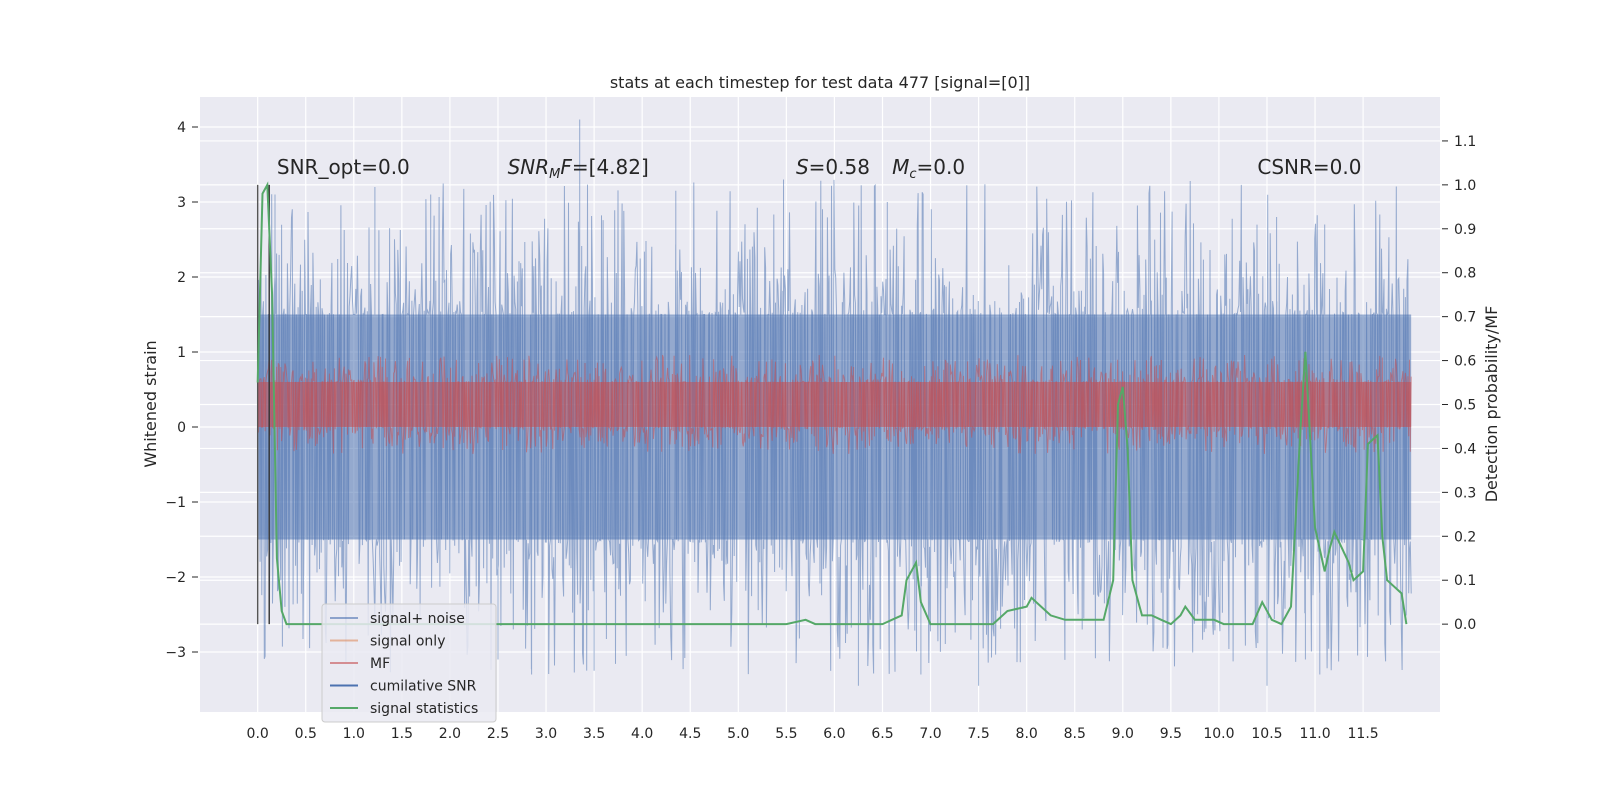  What do you see at coordinates (380, 664) in the screenshot?
I see `legend-entry: MF` at bounding box center [380, 664].